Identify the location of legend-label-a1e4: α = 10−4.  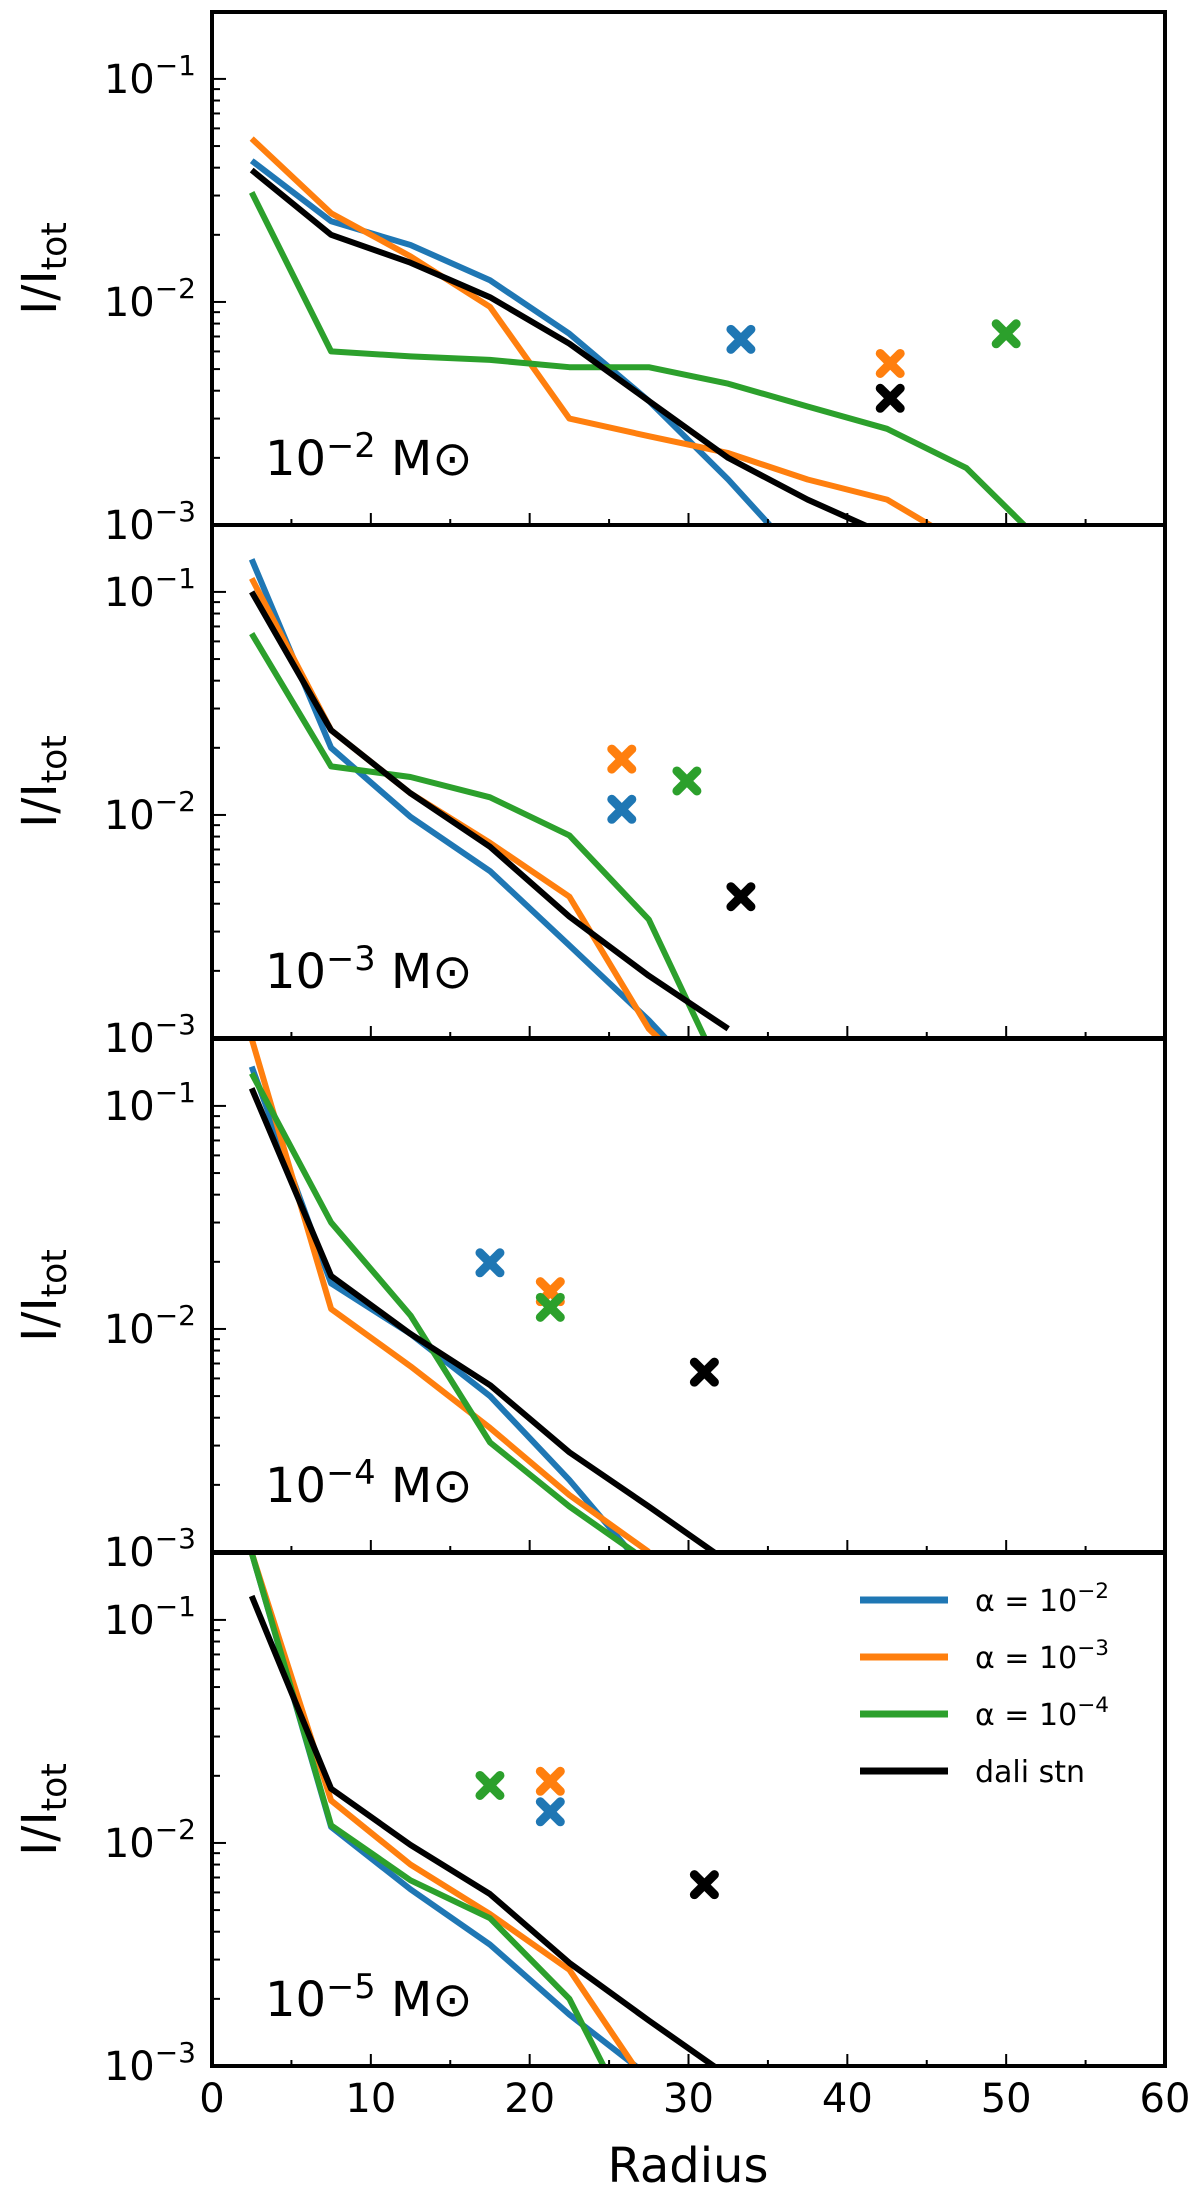
(1042, 1713).